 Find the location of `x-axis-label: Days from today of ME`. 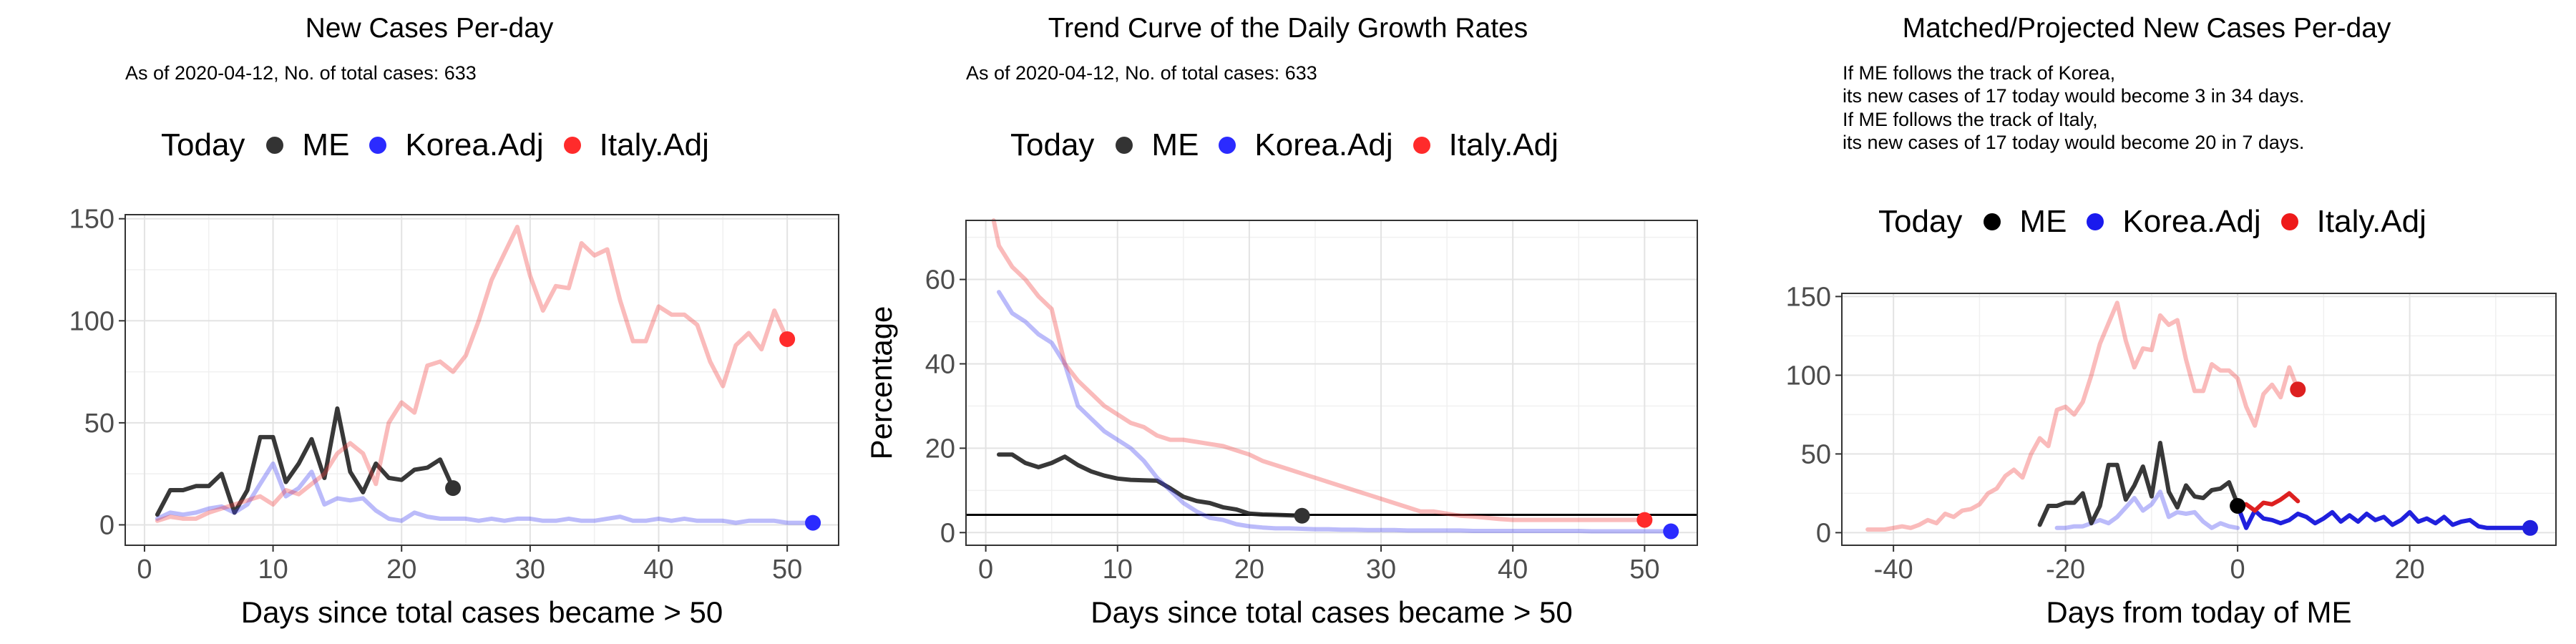

x-axis-label: Days from today of ME is located at coordinates (2198, 612).